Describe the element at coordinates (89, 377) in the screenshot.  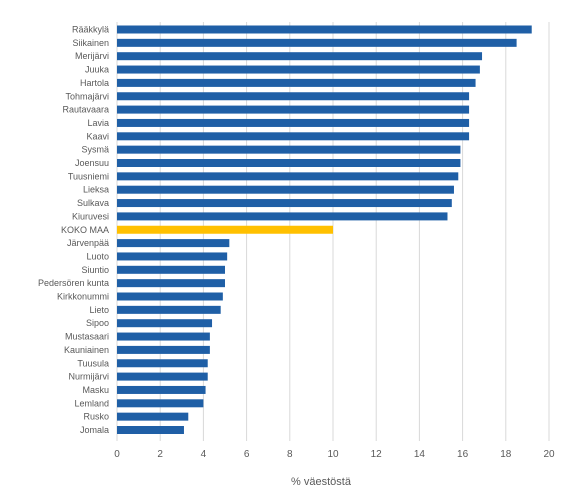
I see `category-label: Nurmijärvi` at that location.